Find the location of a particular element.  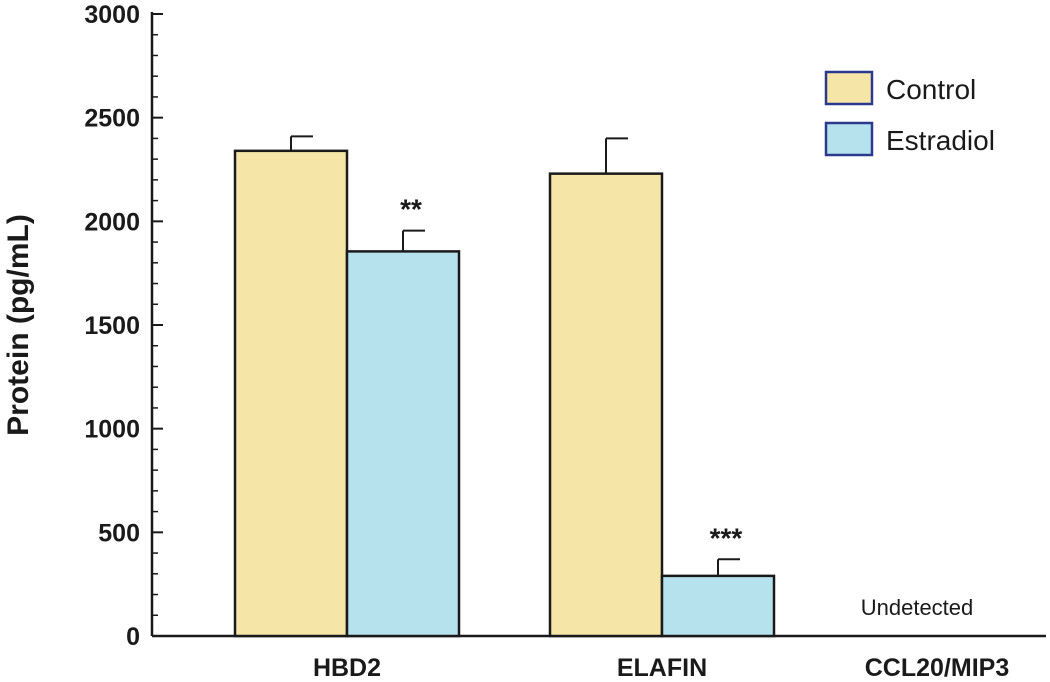

legend-swatch-control is located at coordinates (849, 88).